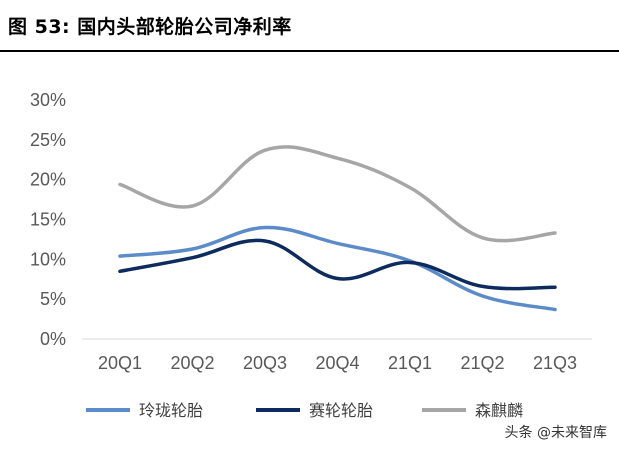 Image resolution: width=619 pixels, height=452 pixels. What do you see at coordinates (555, 432) in the screenshot?
I see `watermark: 头条 @未来智库` at bounding box center [555, 432].